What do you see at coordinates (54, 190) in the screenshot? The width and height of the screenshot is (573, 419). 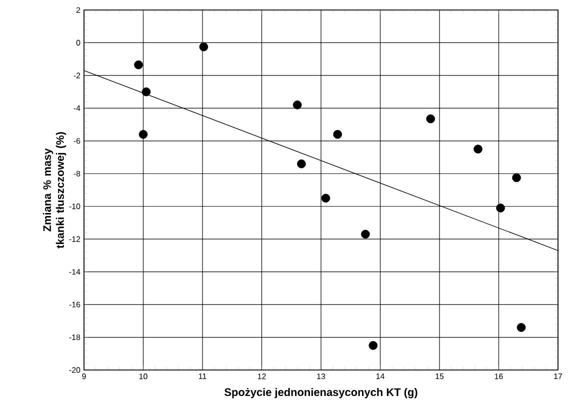 I see `y-axis-title: Zmiana % masy tkanki tłuszczowej (%)` at bounding box center [54, 190].